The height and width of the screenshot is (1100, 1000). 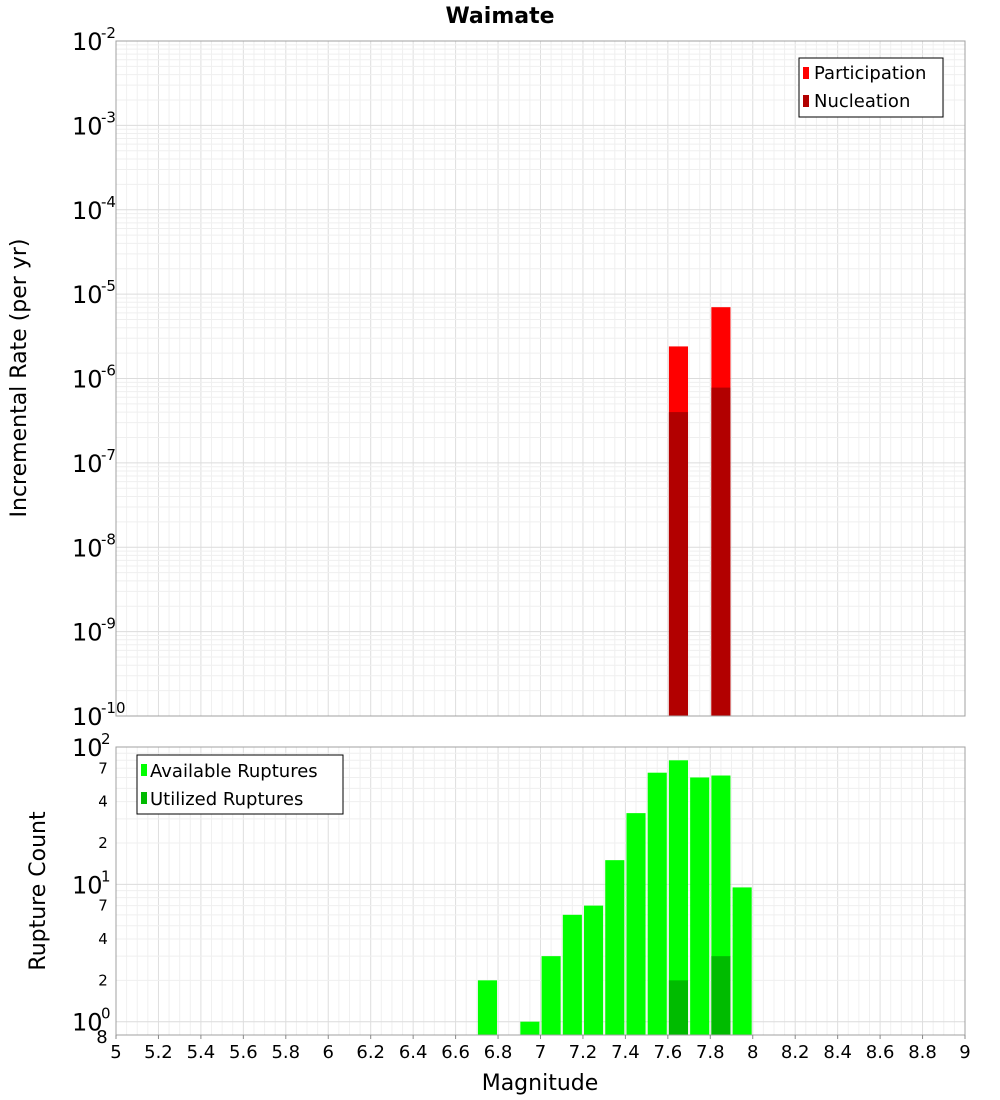 What do you see at coordinates (115, 1052) in the screenshot?
I see `x-tick-label: 5` at bounding box center [115, 1052].